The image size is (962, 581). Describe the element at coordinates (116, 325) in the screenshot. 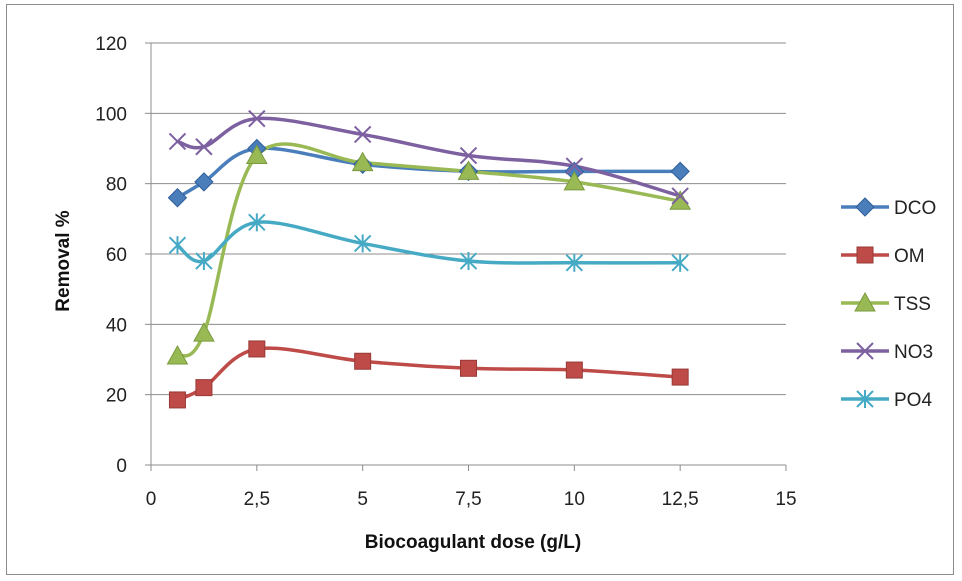

I see `y-tick-label: 40` at that location.